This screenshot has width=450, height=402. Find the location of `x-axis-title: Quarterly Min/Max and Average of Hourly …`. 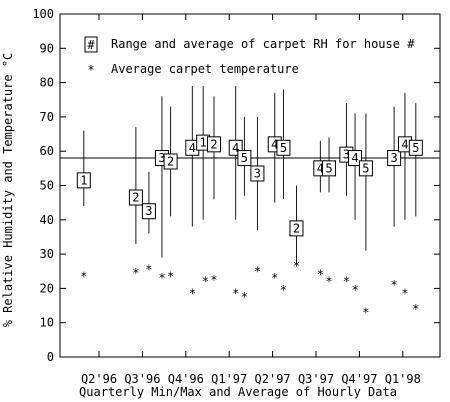

x-axis-title: Quarterly Min/Max and Average of Hourly … is located at coordinates (238, 392).